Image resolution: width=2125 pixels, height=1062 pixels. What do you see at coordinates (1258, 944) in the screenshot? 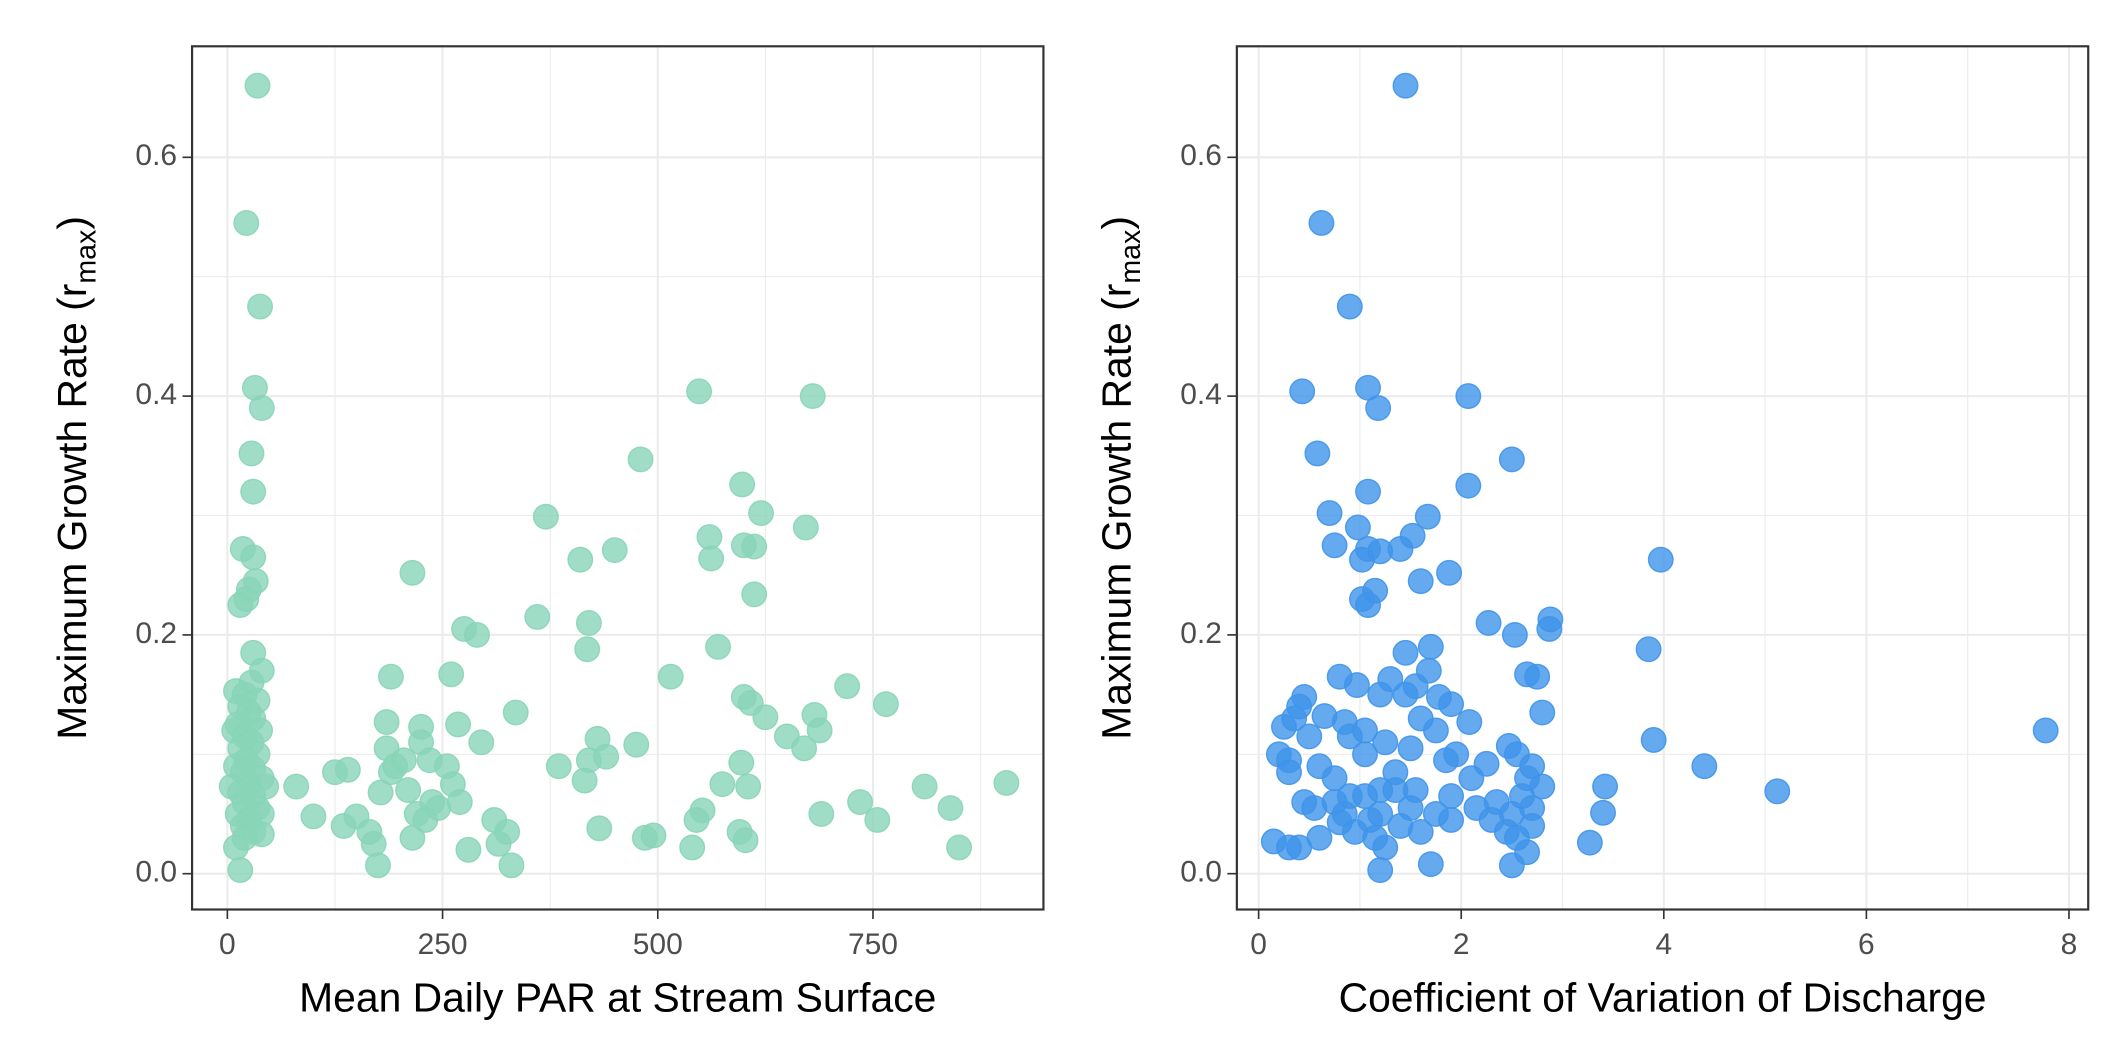
I see `x-tick-label: 0` at bounding box center [1258, 944].